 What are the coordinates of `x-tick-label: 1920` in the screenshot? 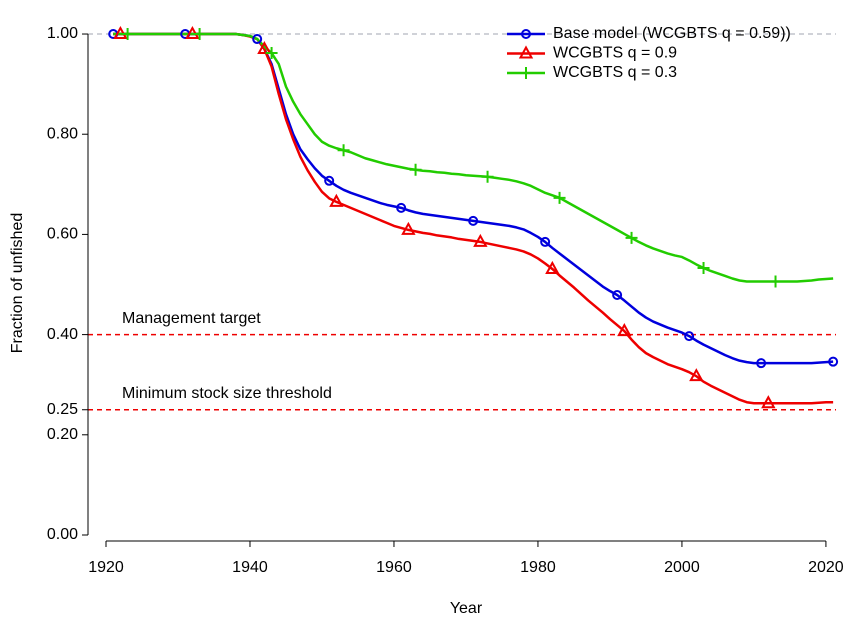 It's located at (106, 567).